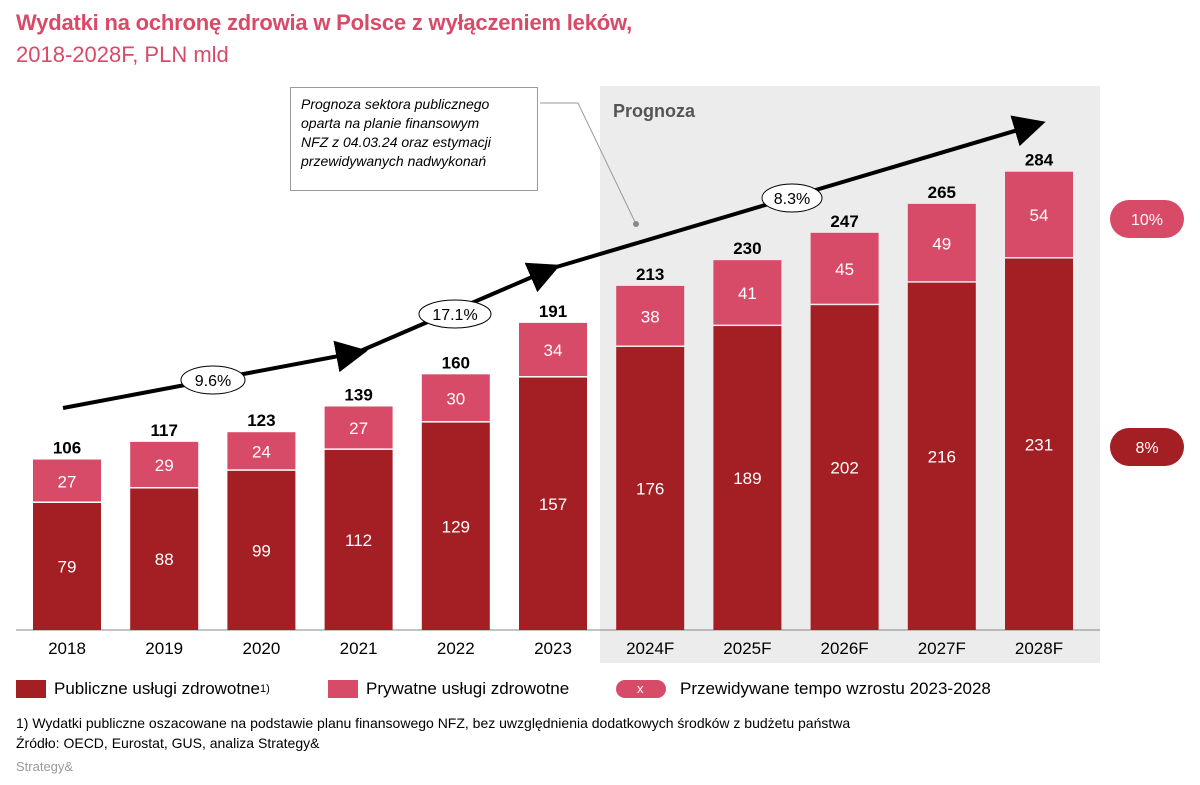 The height and width of the screenshot is (785, 1200). What do you see at coordinates (942, 192) in the screenshot?
I see `total-label: 265` at bounding box center [942, 192].